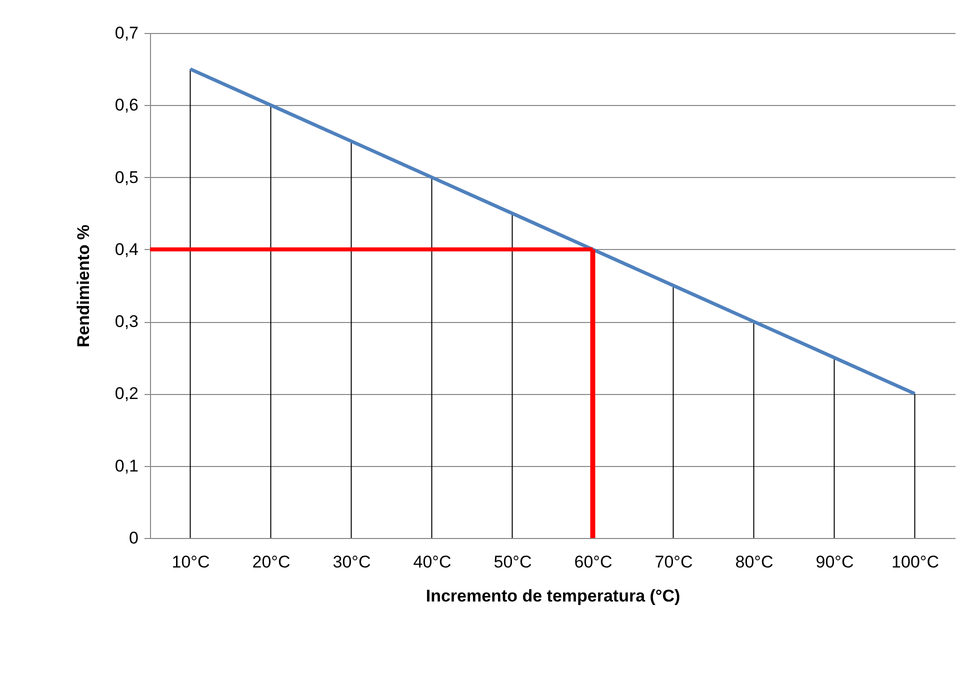 The width and height of the screenshot is (972, 677). I want to click on y-tick-label: 0, so click(133, 538).